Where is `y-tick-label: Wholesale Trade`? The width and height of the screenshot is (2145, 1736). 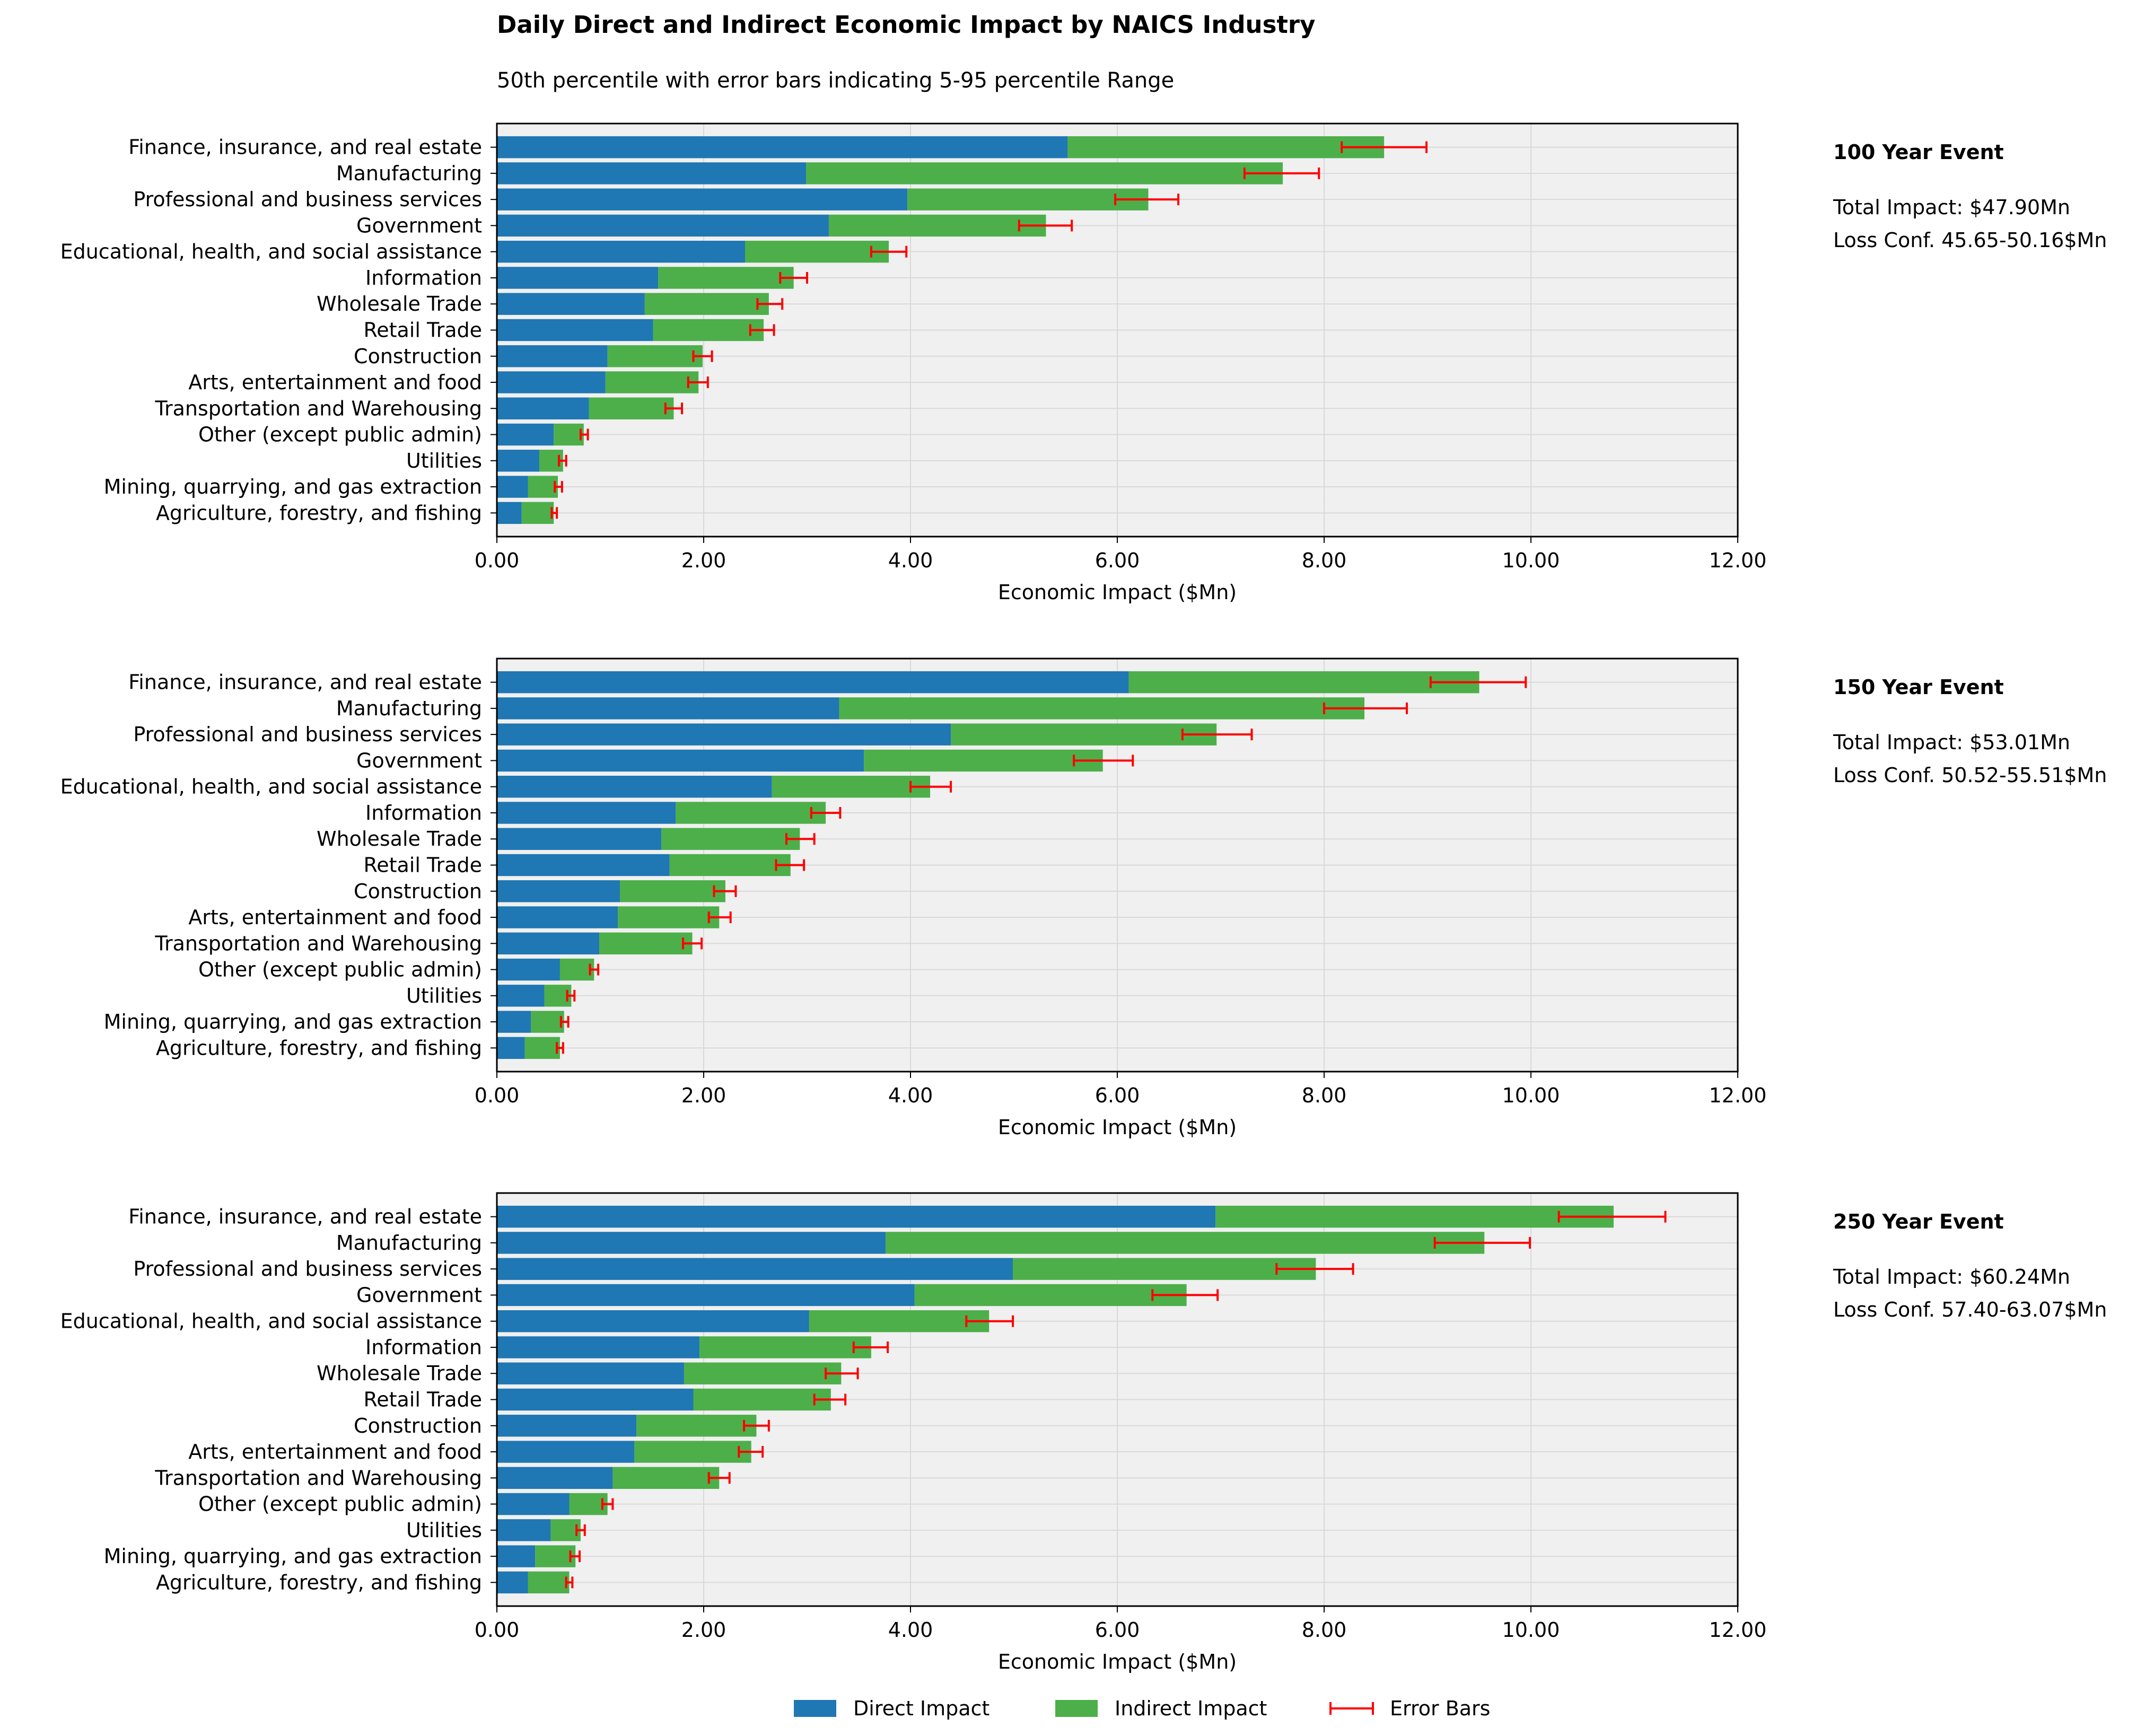 y-tick-label: Wholesale Trade is located at coordinates (399, 303).